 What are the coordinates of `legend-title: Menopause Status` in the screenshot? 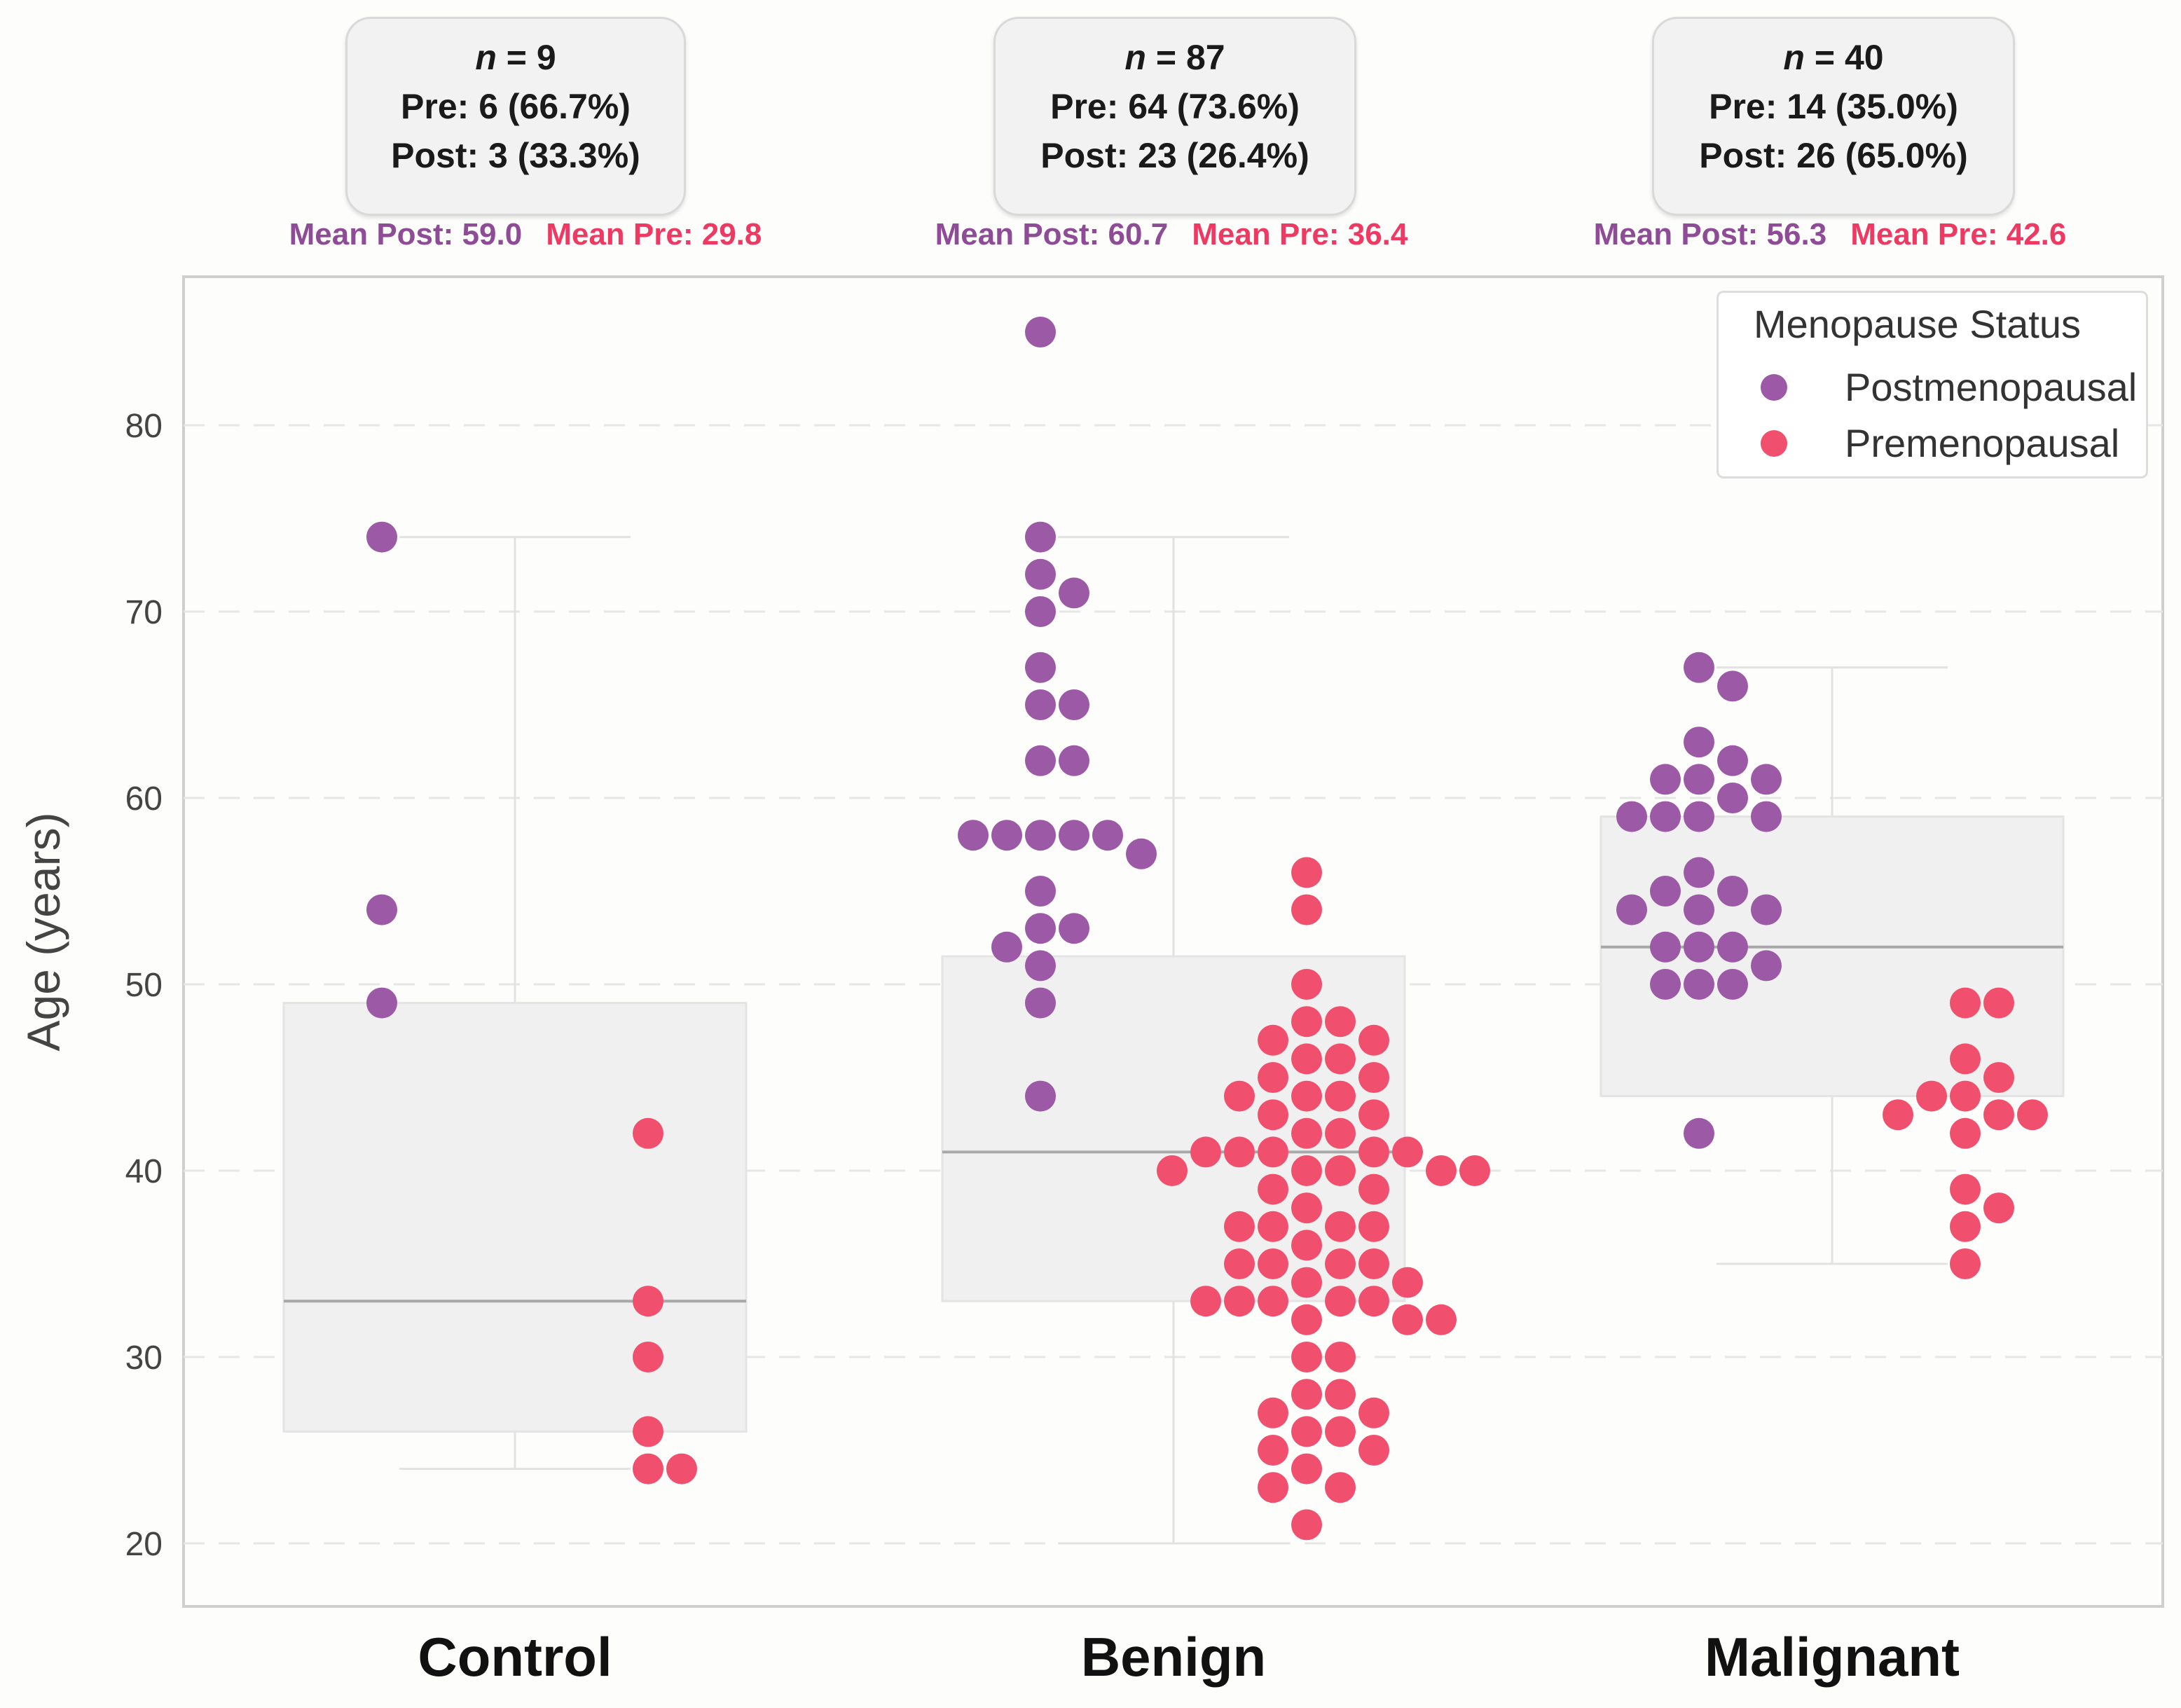 It's located at (1917, 324).